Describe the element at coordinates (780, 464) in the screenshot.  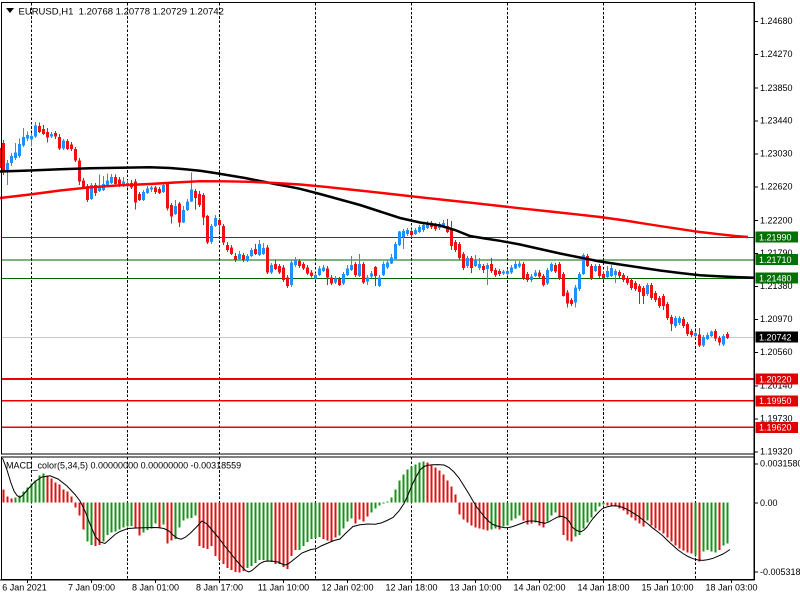
I see `svg-text: 0.0031580` at that location.